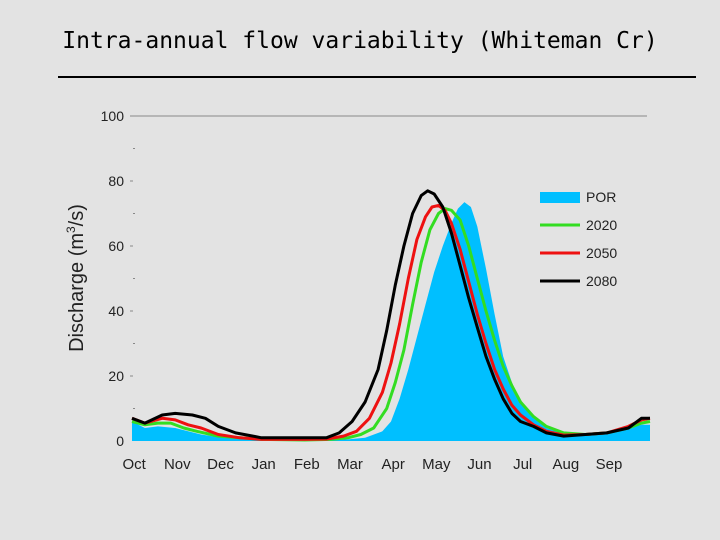 This screenshot has width=720, height=540. Describe the element at coordinates (601, 225) in the screenshot. I see `legend-label-2020: 2020` at that location.